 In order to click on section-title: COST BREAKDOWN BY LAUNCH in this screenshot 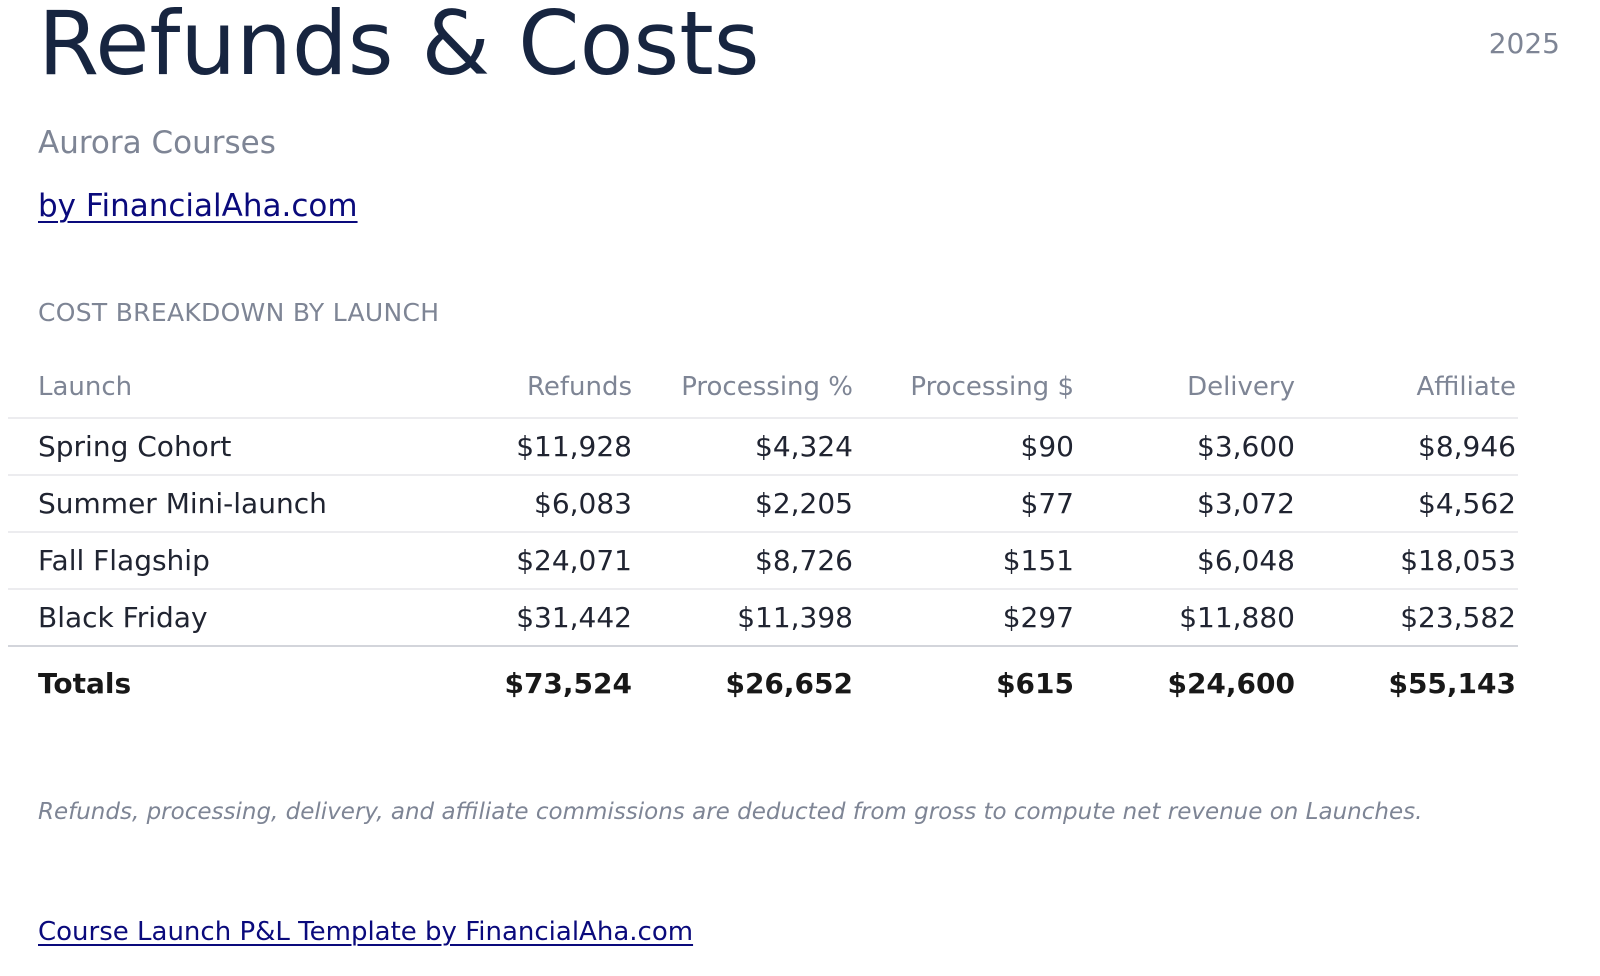, I will do `click(239, 312)`.